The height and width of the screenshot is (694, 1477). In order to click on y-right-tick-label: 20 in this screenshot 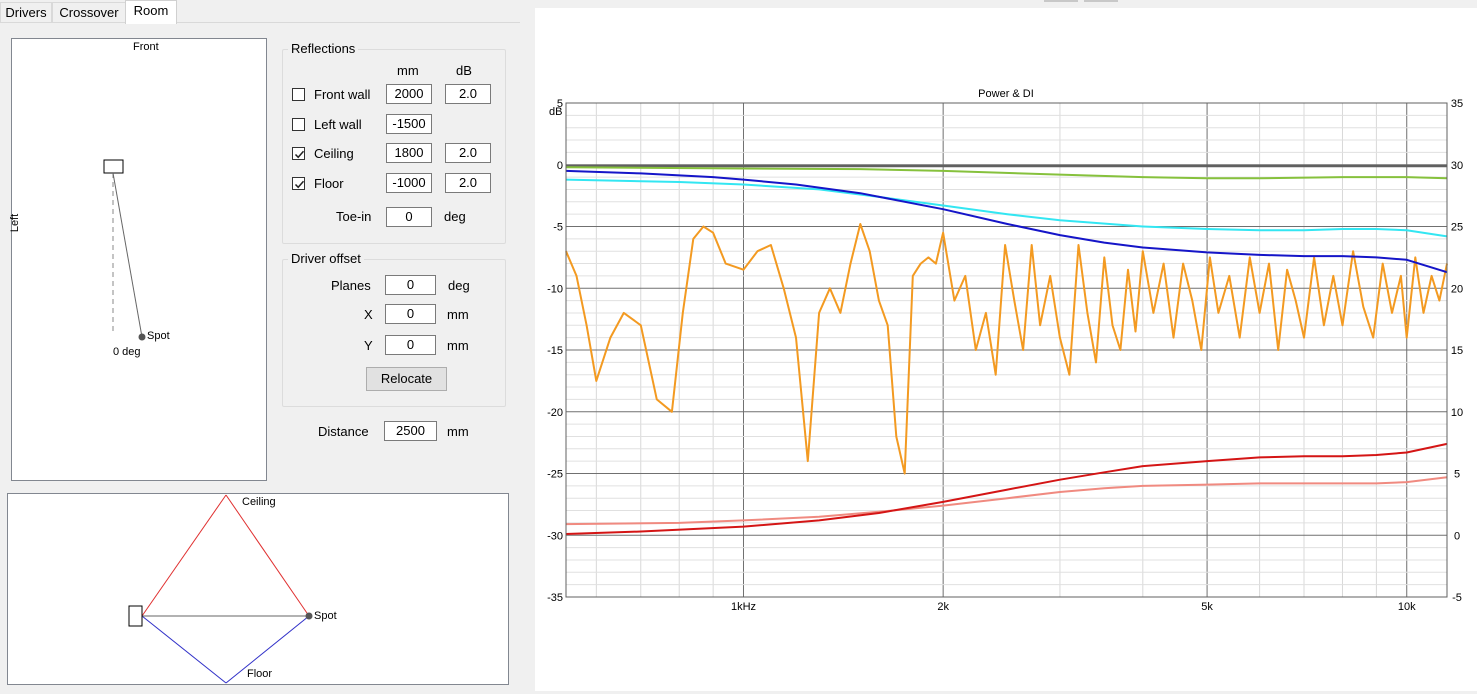, I will do `click(1457, 289)`.